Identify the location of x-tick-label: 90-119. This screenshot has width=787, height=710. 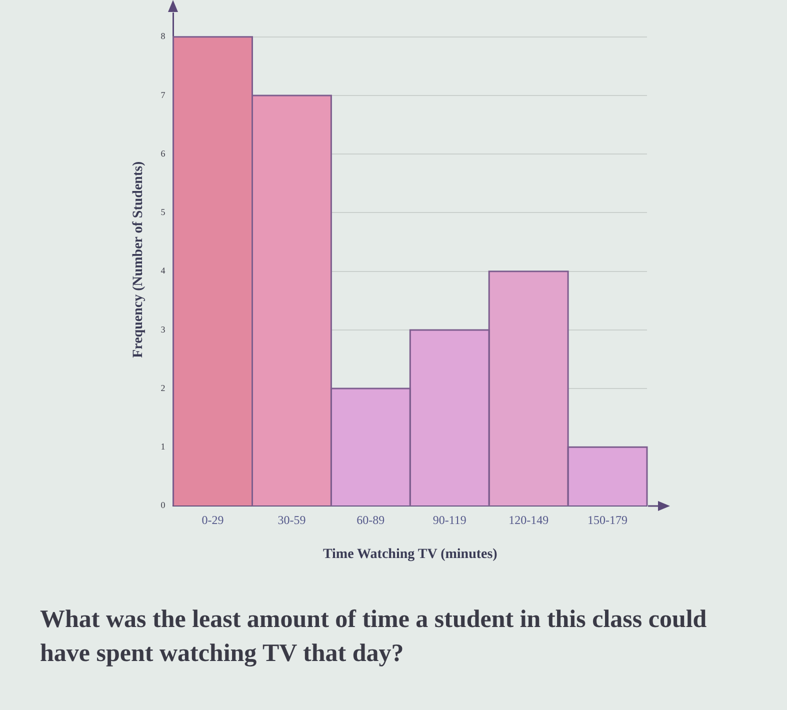
(449, 520).